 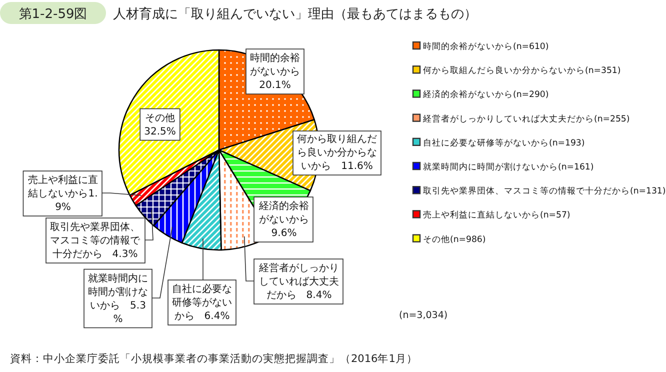 I want to click on chart-subtitle: 第1-2-59図, so click(x=53, y=14).